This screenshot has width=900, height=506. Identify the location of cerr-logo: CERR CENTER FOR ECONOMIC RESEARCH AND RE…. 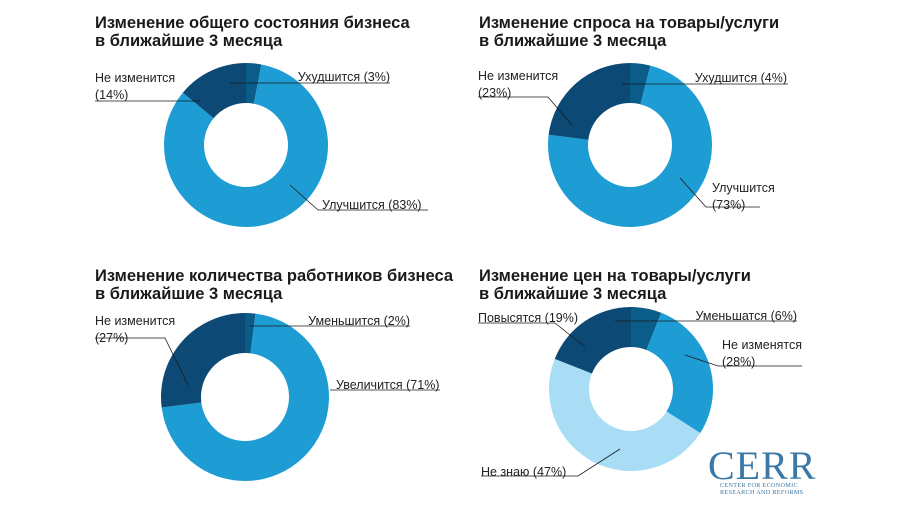
(773, 471).